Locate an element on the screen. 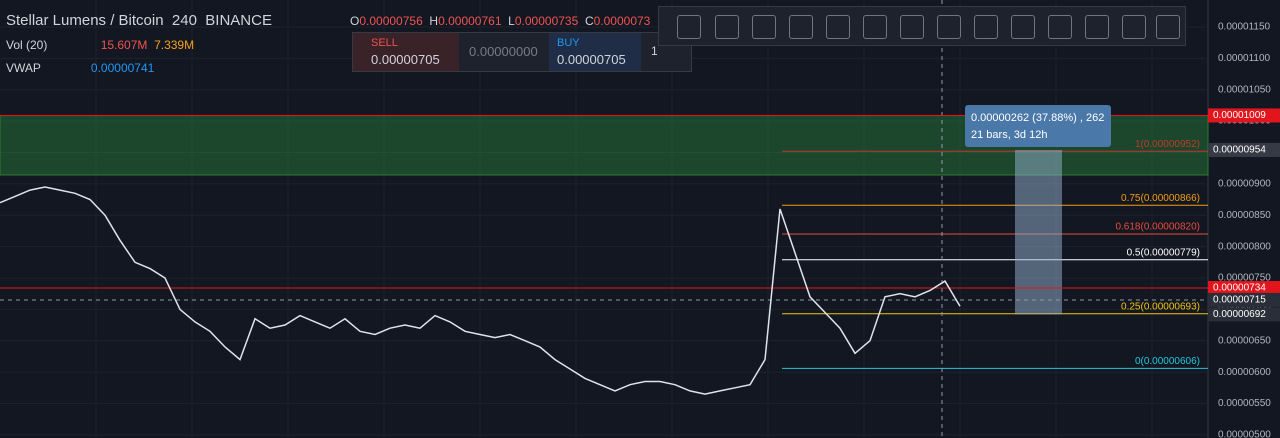 The height and width of the screenshot is (438, 1280). indicator: Vol (20) 15.607M 7.339M is located at coordinates (100, 45).